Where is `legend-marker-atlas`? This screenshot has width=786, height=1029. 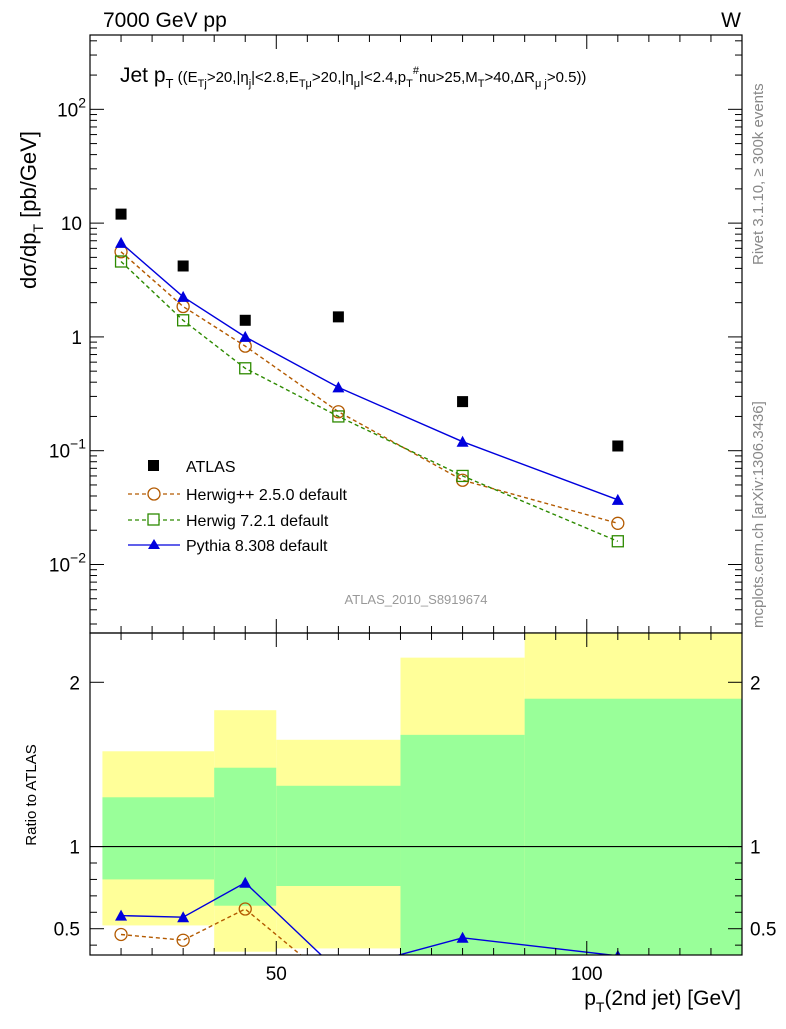
legend-marker-atlas is located at coordinates (153, 465).